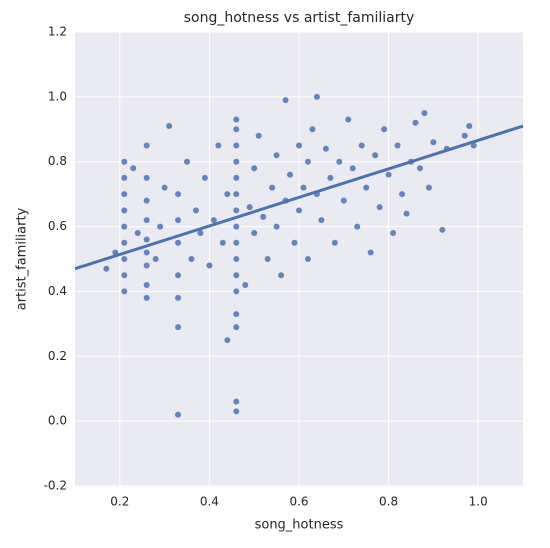 The width and height of the screenshot is (550, 548). Describe the element at coordinates (57, 356) in the screenshot. I see `y-tick-label: 0.2` at that location.